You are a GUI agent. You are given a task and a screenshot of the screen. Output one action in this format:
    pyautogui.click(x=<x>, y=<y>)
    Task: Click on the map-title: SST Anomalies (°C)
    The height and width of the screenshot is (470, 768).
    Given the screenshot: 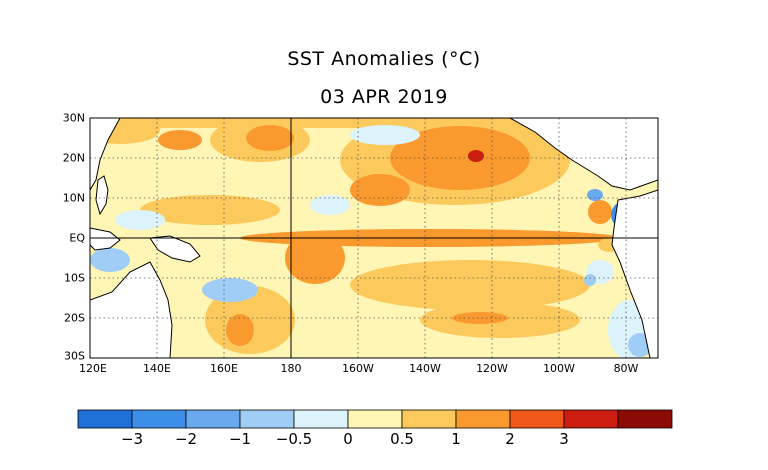 What is the action you would take?
    pyautogui.click(x=384, y=59)
    